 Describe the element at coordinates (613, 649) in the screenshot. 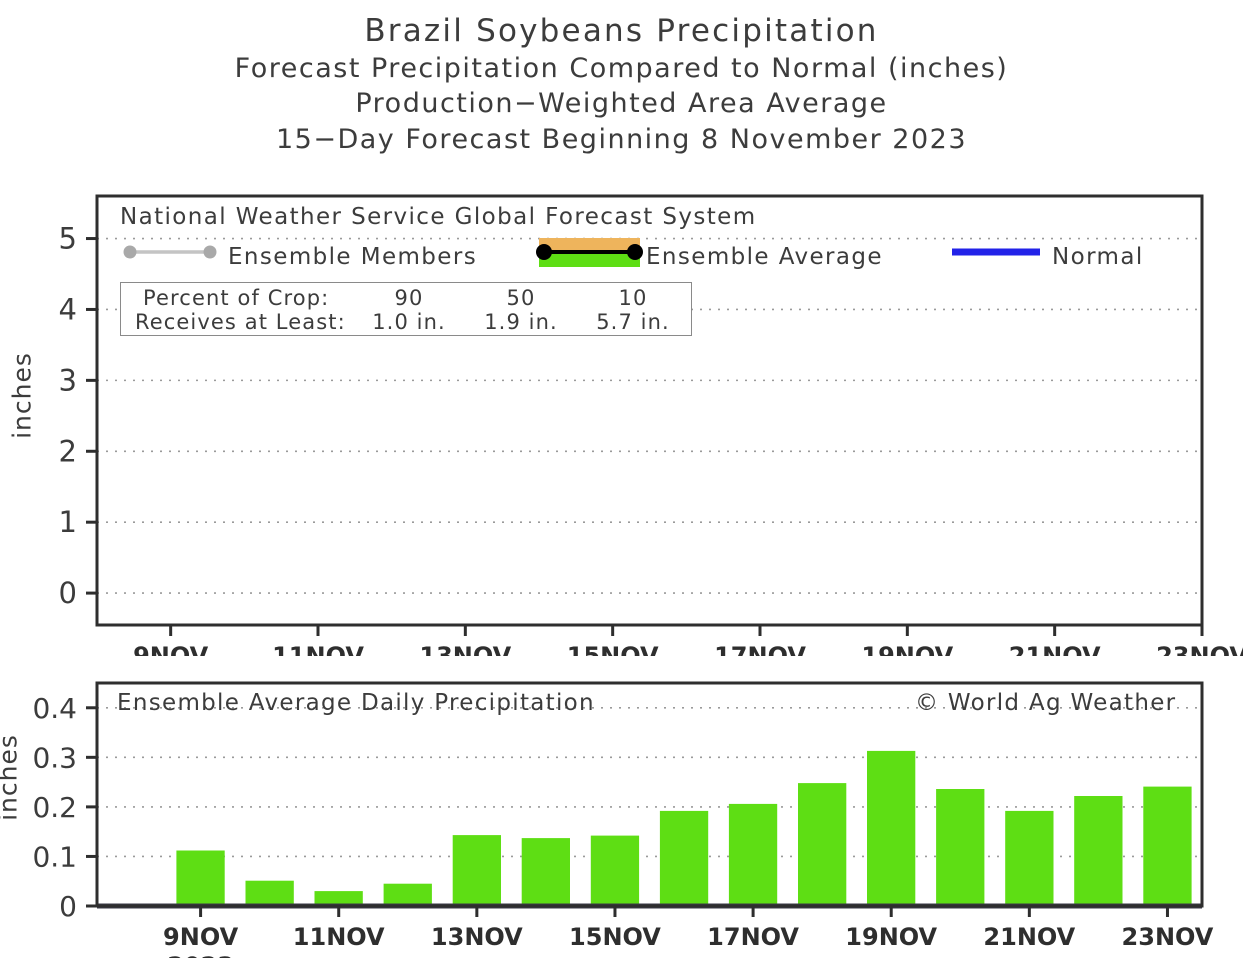

I see `top-x-tick-label: 15NOV` at that location.